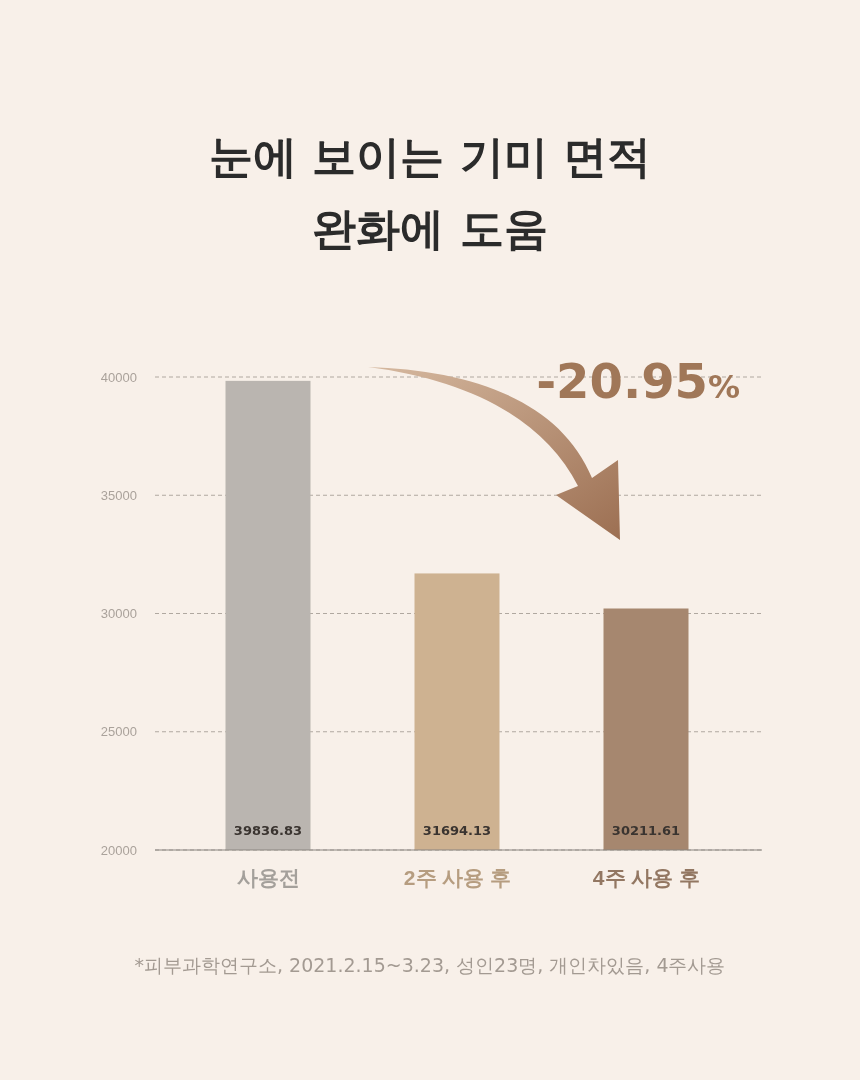  What do you see at coordinates (118, 614) in the screenshot?
I see `y-tick-label: 30000` at bounding box center [118, 614].